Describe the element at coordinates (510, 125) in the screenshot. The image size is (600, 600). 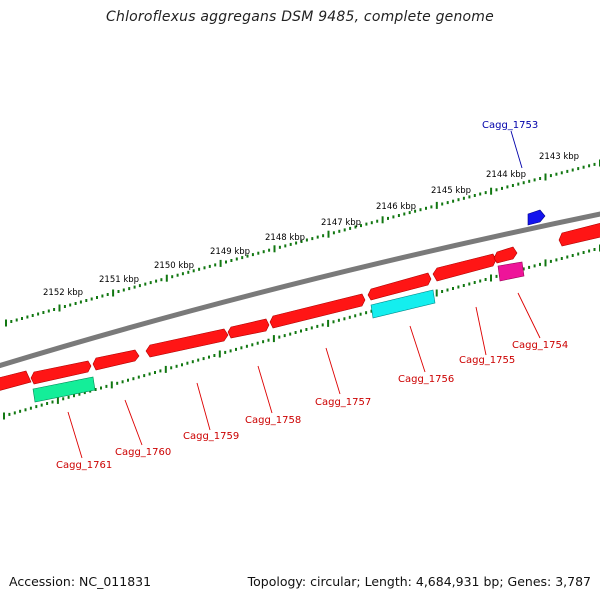
I see `gene-label-1753: Cagg_1753` at that location.